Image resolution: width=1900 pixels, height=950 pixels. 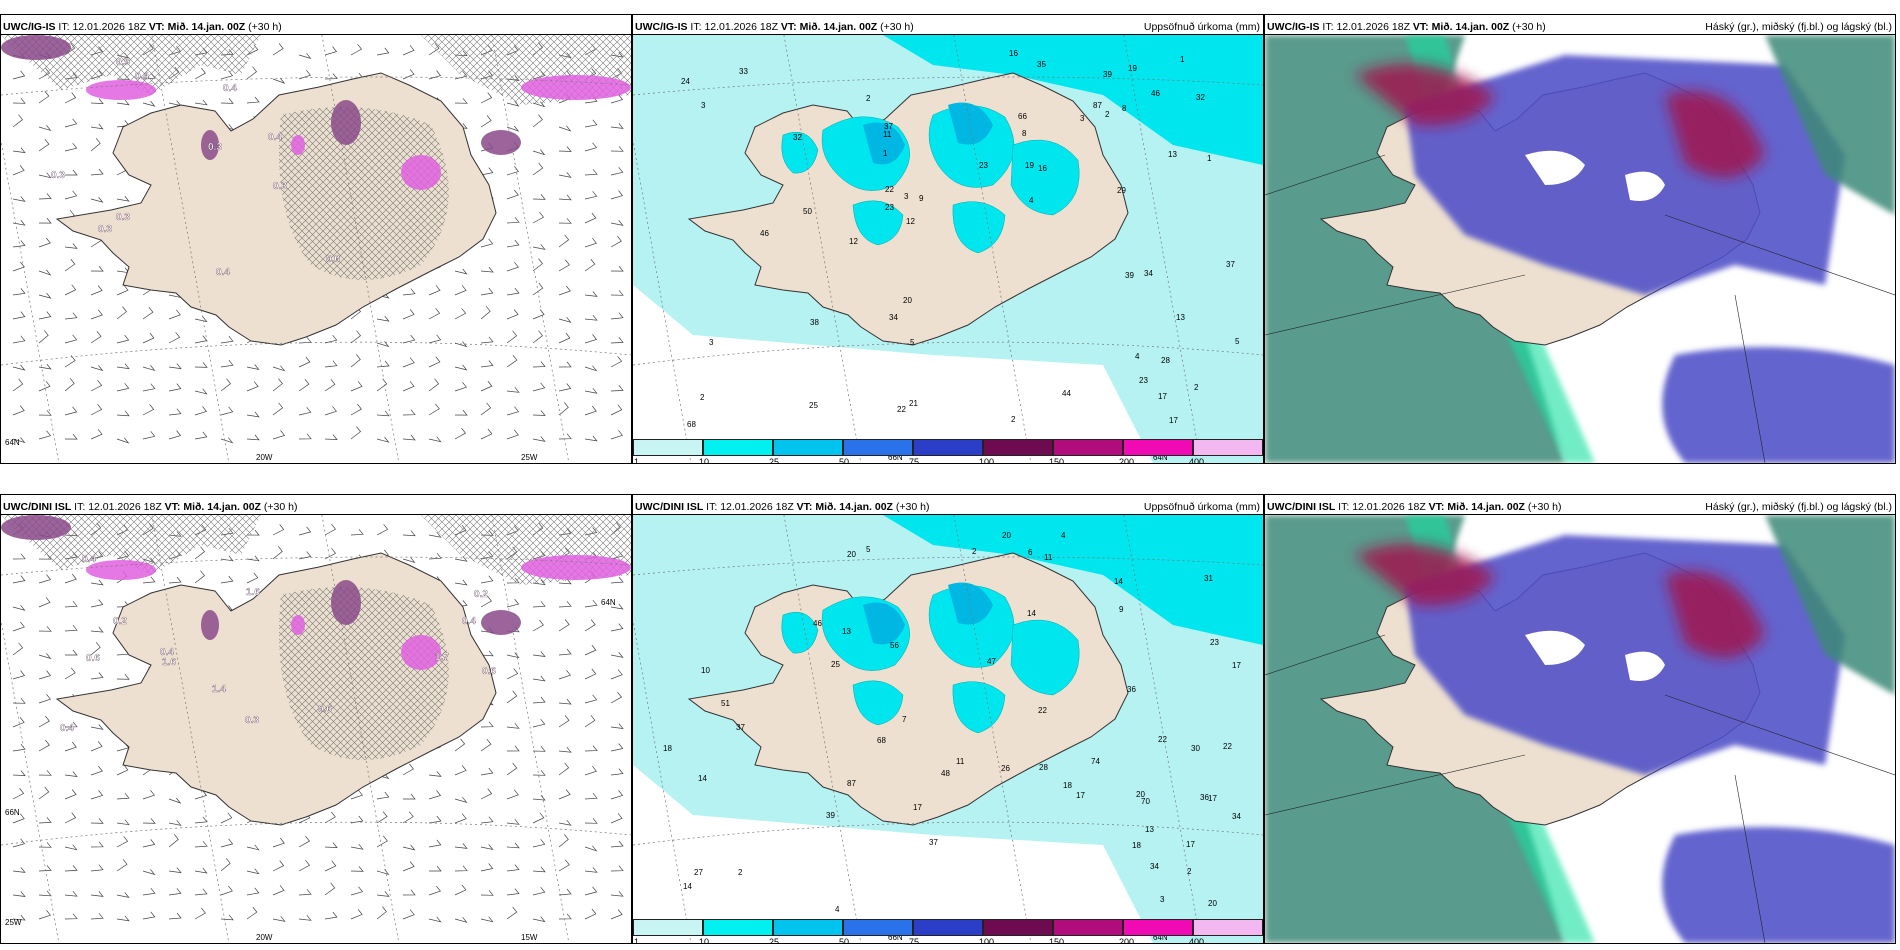 What do you see at coordinates (1197, 940) in the screenshot?
I see `colorbar-label: 400` at bounding box center [1197, 940].